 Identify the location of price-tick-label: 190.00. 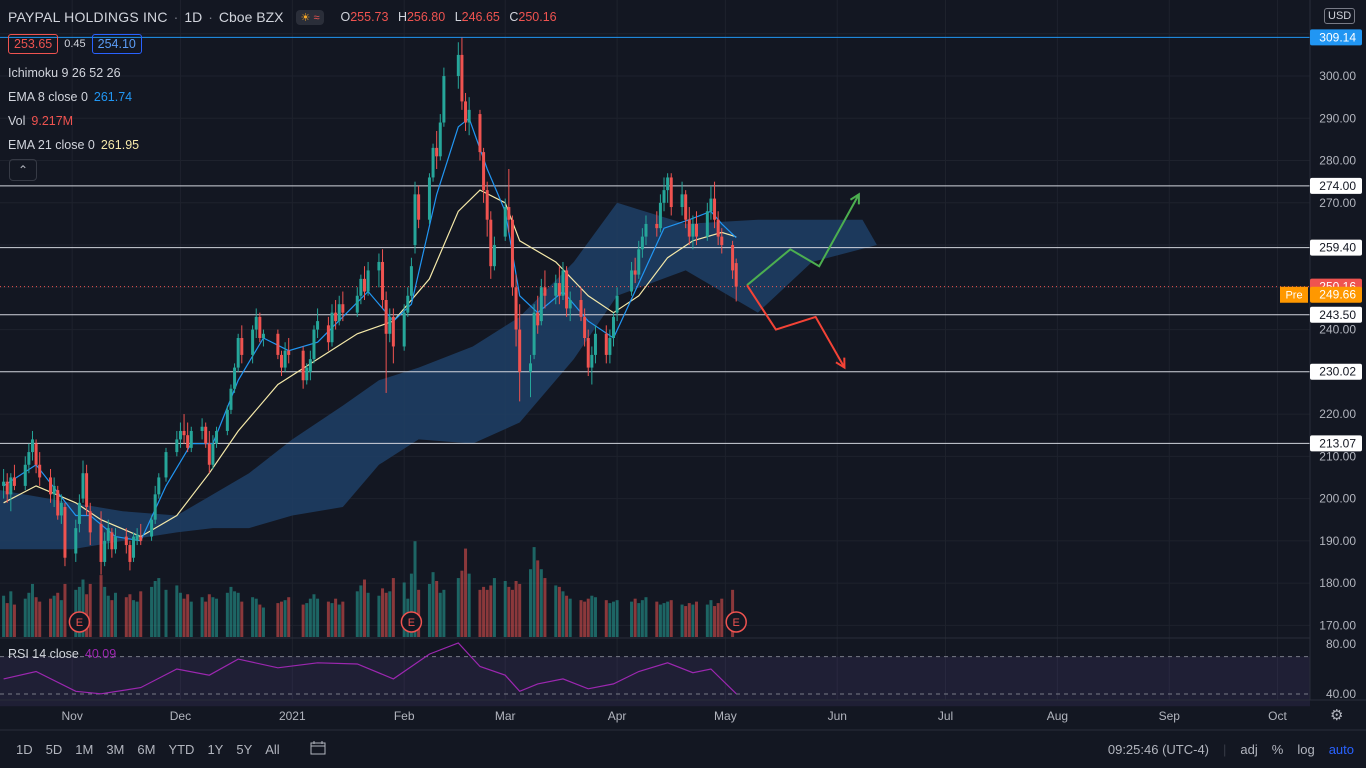
(1337, 541).